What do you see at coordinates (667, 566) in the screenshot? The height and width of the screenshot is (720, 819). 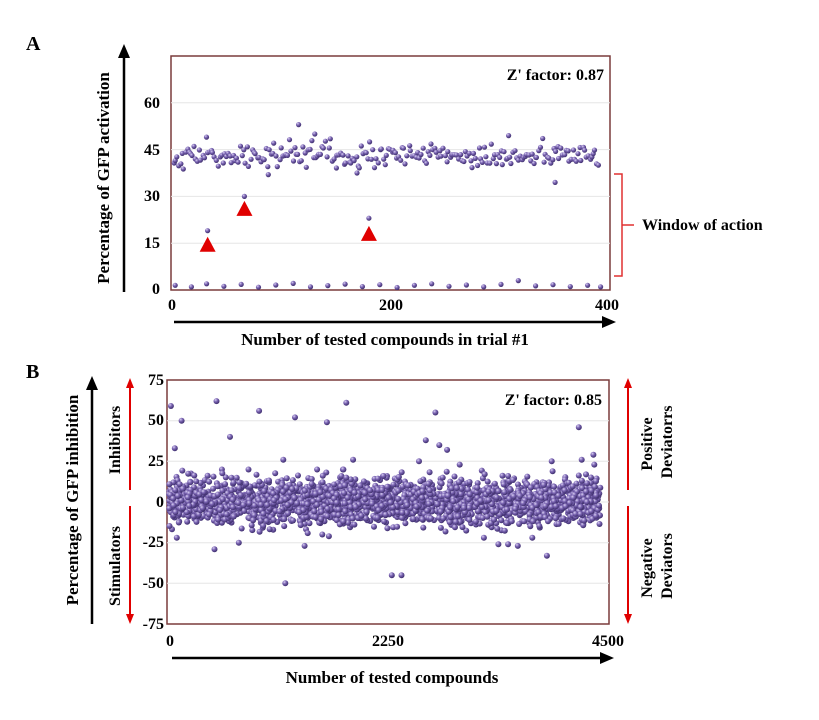 I see `negative-deviators-line-2: Deviators` at bounding box center [667, 566].